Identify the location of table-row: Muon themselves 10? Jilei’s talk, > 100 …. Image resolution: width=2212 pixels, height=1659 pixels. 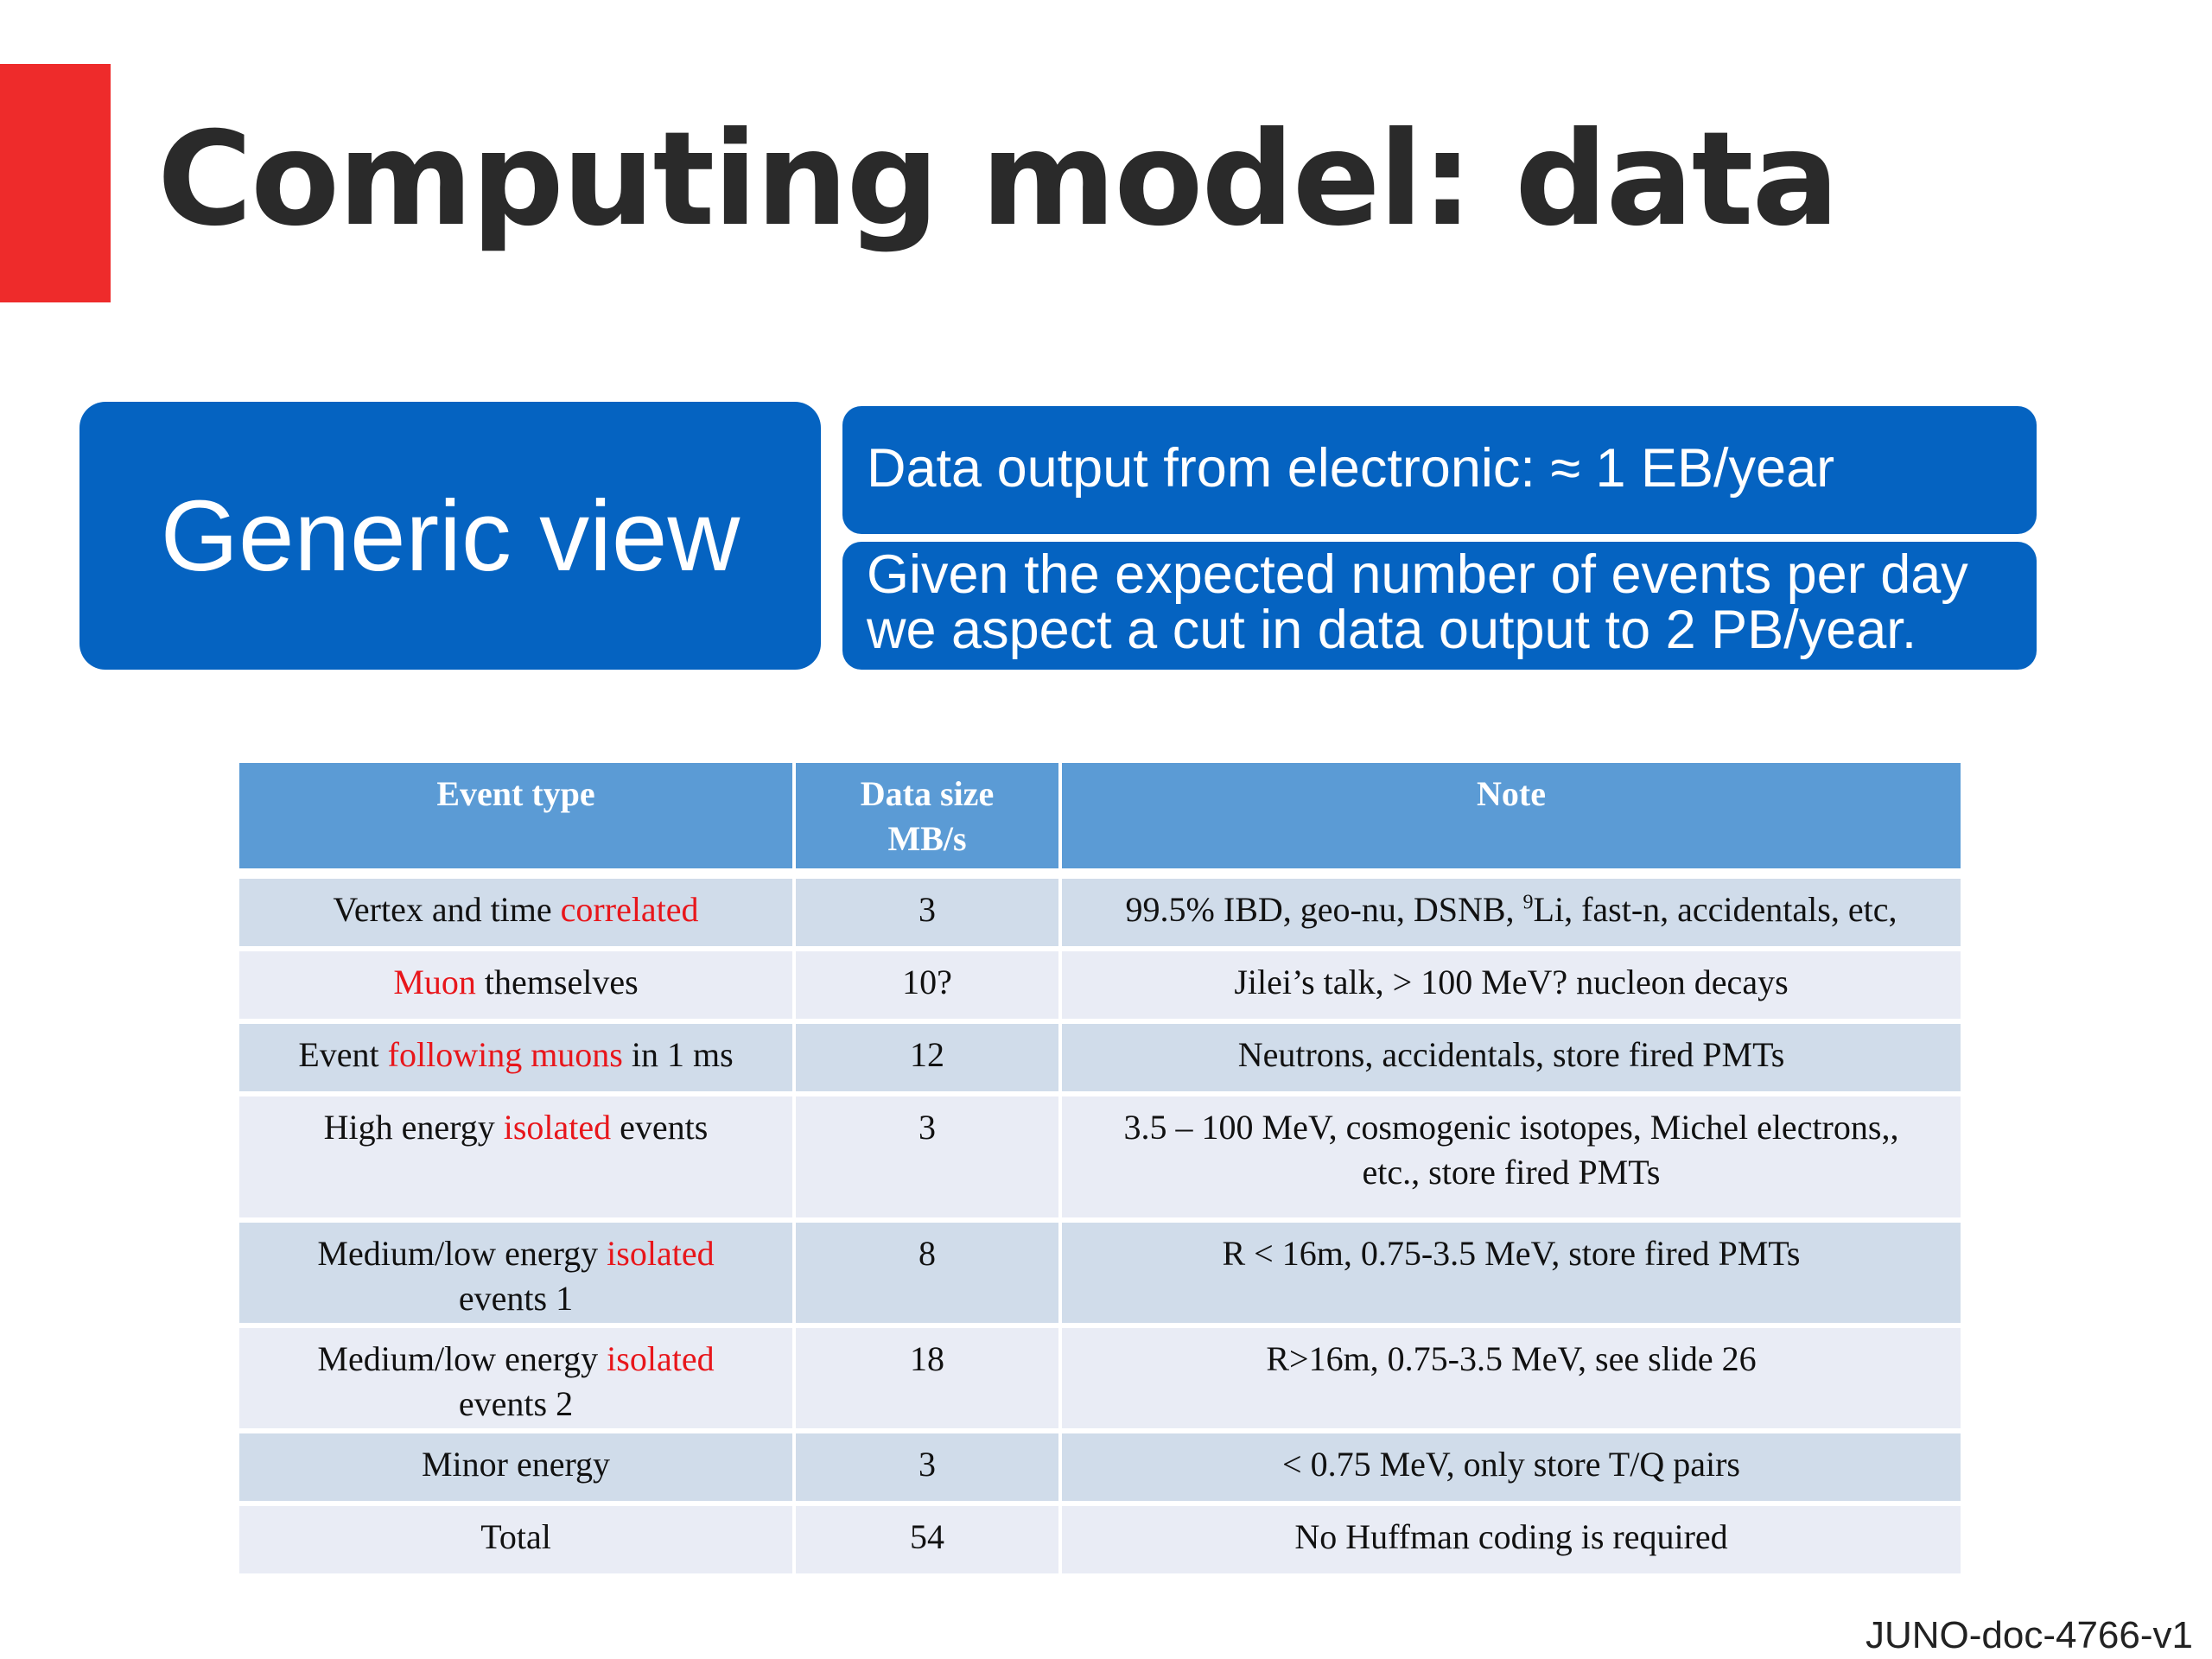
(1100, 982).